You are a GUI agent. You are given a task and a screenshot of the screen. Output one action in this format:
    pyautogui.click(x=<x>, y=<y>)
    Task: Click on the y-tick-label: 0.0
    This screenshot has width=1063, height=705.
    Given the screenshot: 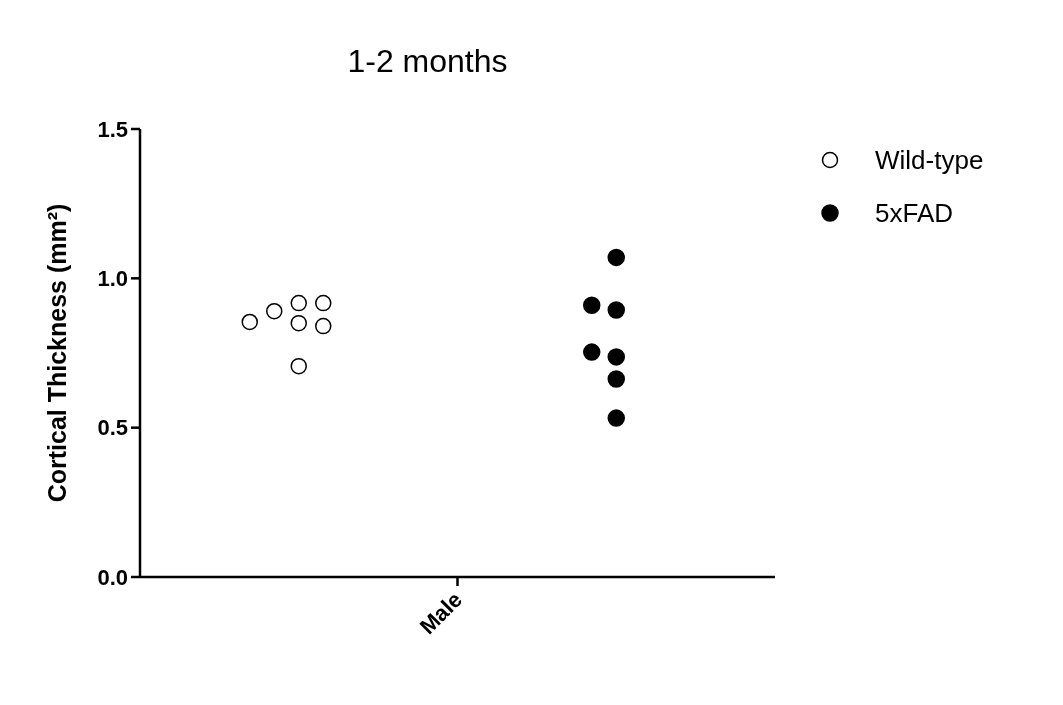 What is the action you would take?
    pyautogui.click(x=112, y=577)
    